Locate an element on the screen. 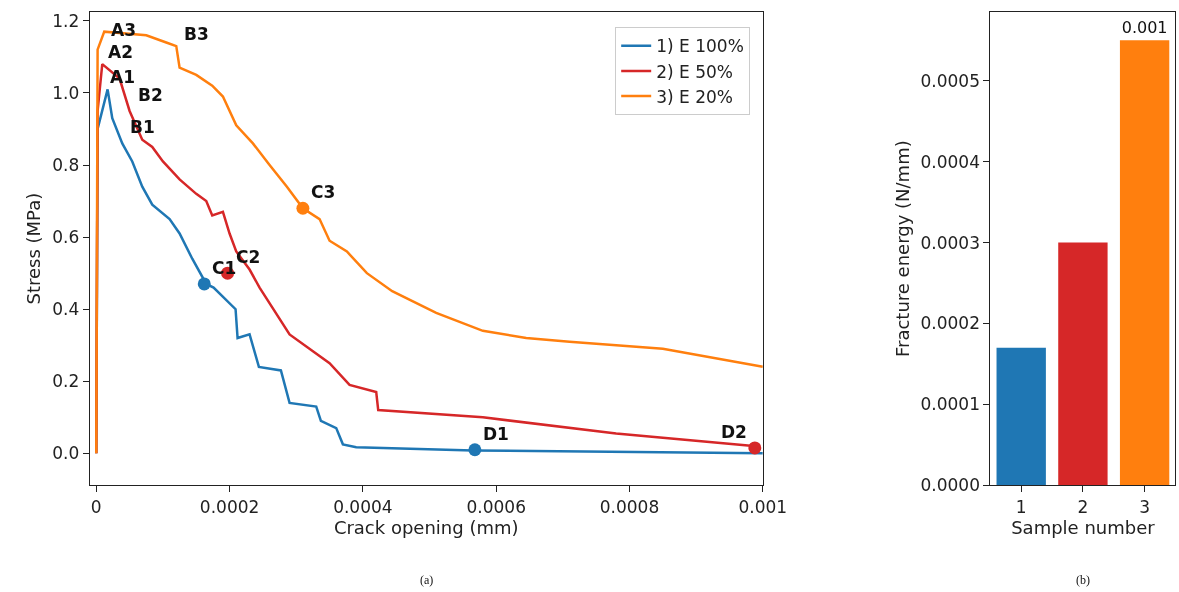  annotation: C3 is located at coordinates (323, 192).